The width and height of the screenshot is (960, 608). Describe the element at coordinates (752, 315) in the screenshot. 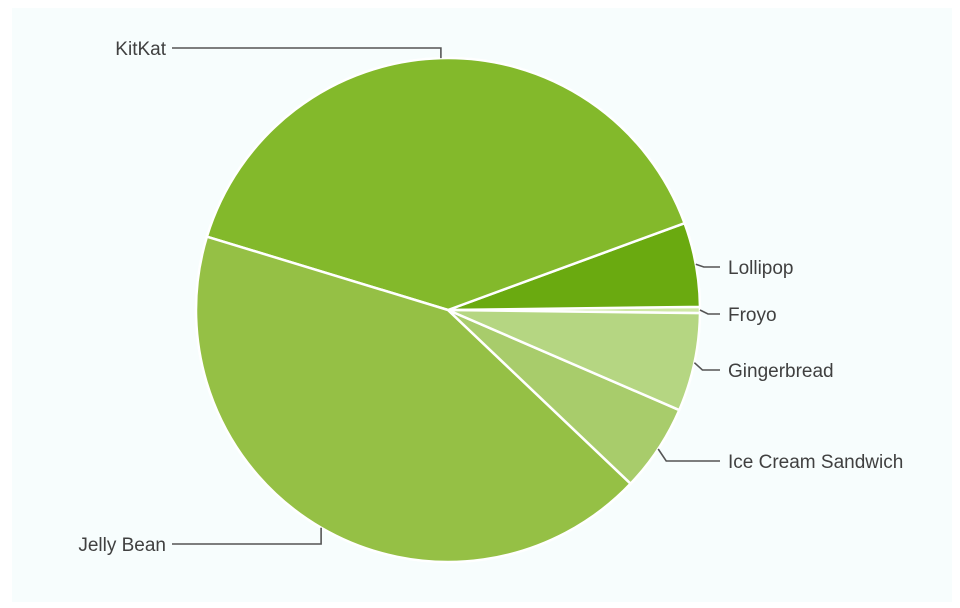

I see `pie-label-froyo: Froyo` at that location.